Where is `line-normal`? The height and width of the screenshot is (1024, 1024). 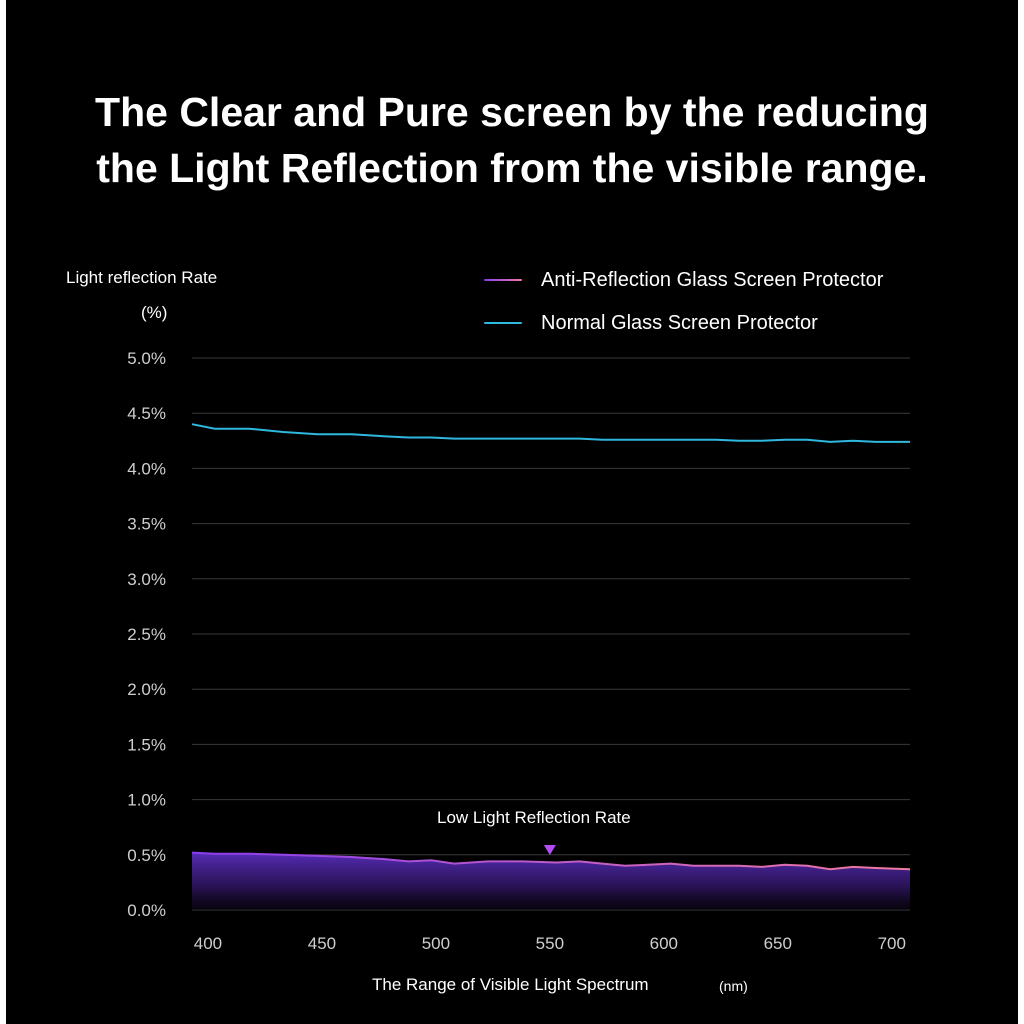
line-normal is located at coordinates (550, 433).